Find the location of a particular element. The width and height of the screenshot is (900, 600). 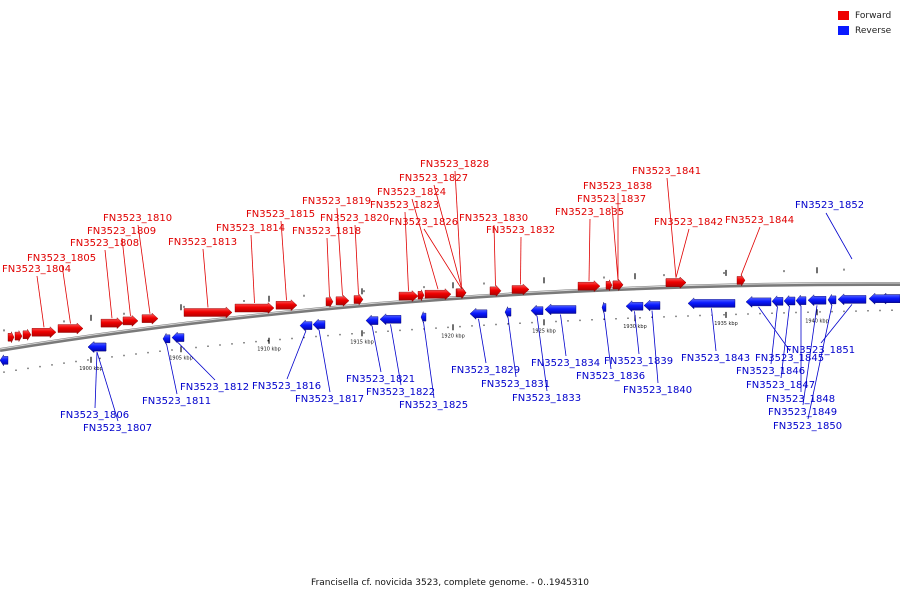

gene-label: FN3523_1828 is located at coordinates (454, 164).